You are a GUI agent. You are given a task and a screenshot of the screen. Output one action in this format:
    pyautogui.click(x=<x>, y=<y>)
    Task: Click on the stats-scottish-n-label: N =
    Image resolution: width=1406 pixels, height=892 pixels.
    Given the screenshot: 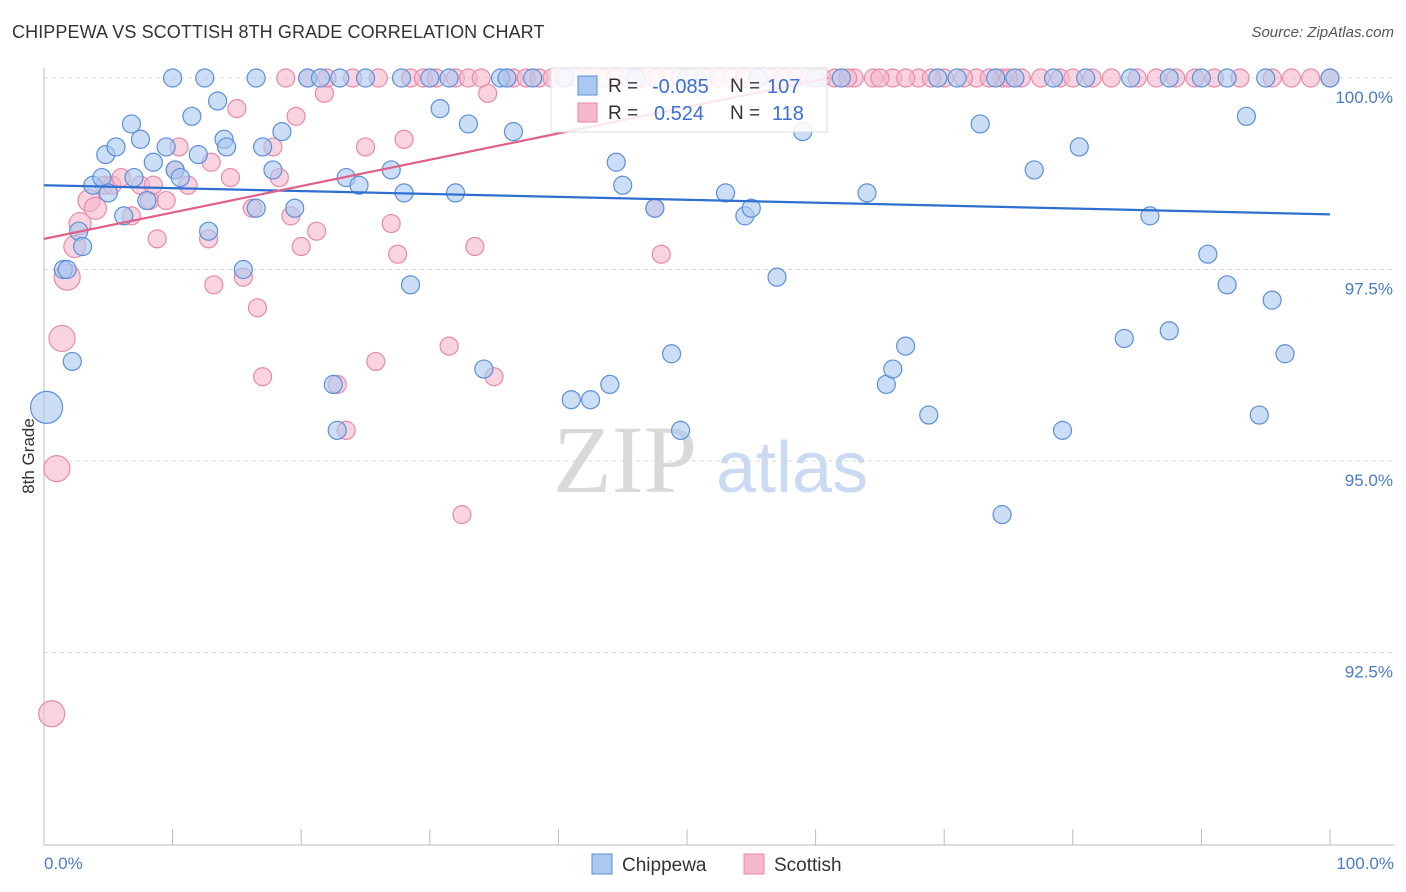 What is the action you would take?
    pyautogui.click(x=745, y=113)
    